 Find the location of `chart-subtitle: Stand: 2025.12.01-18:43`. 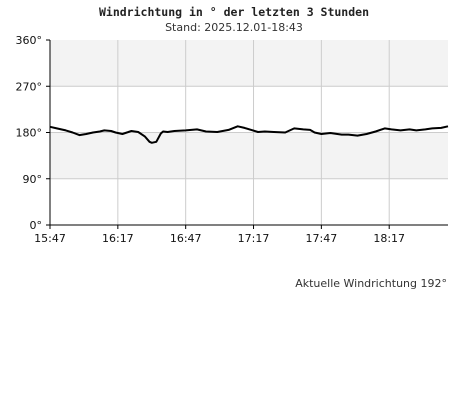

chart-subtitle: Stand: 2025.12.01-18:43 is located at coordinates (234, 27).